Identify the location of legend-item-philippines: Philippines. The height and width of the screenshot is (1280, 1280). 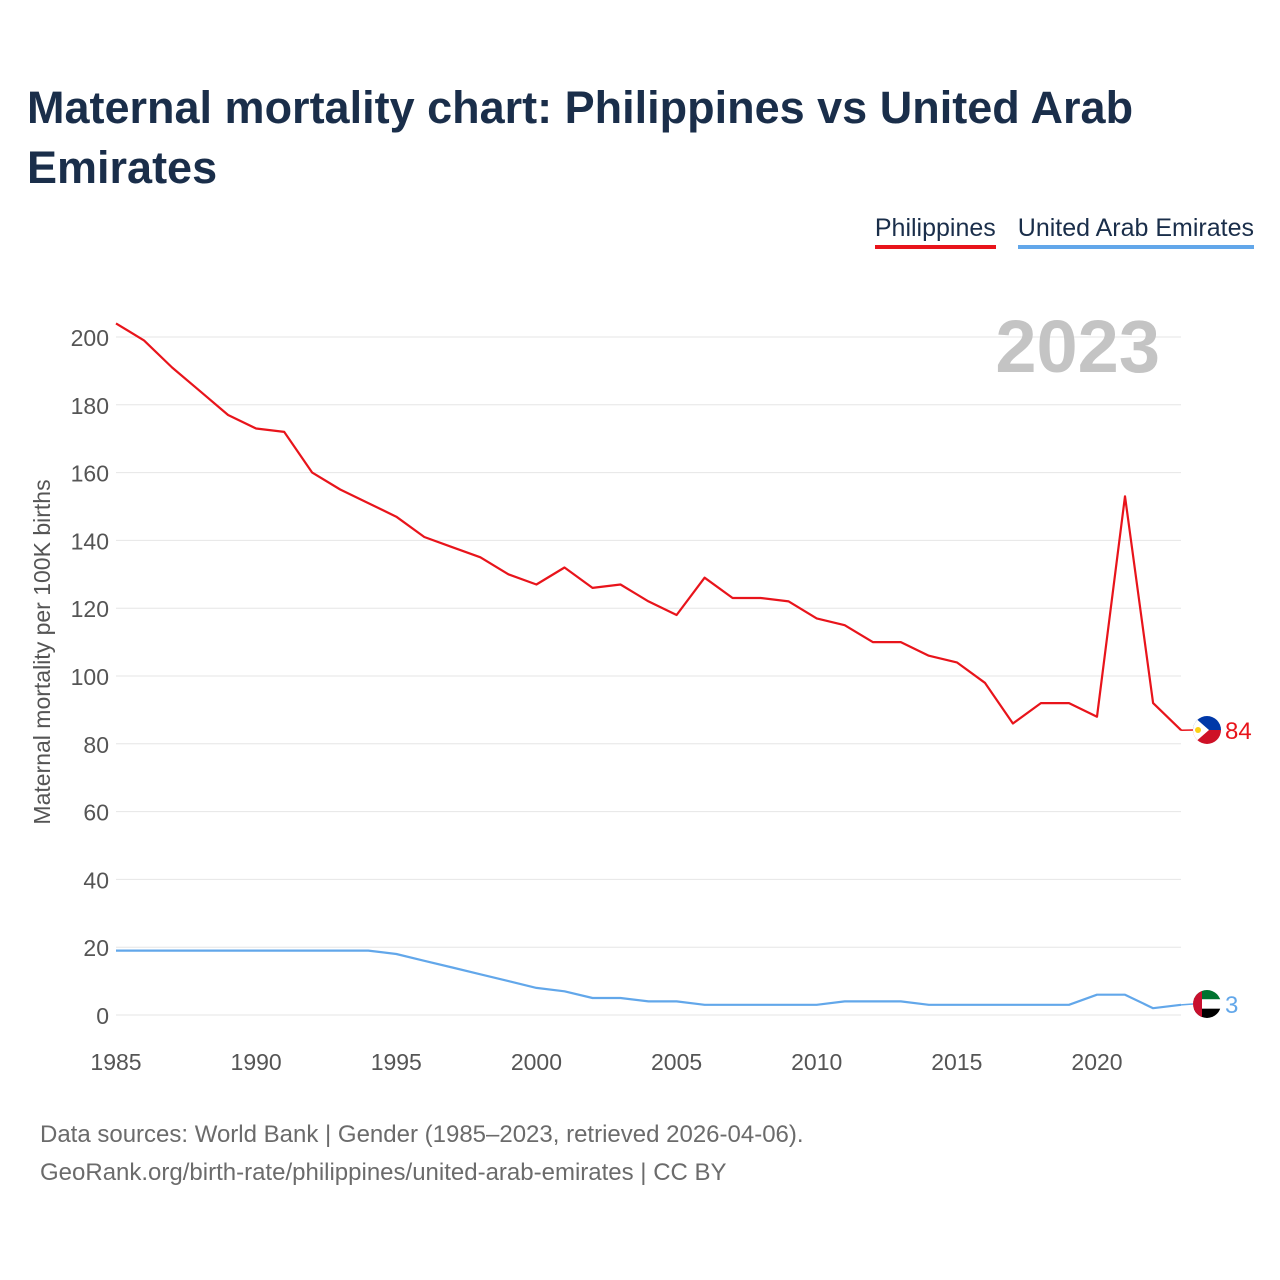
(935, 231).